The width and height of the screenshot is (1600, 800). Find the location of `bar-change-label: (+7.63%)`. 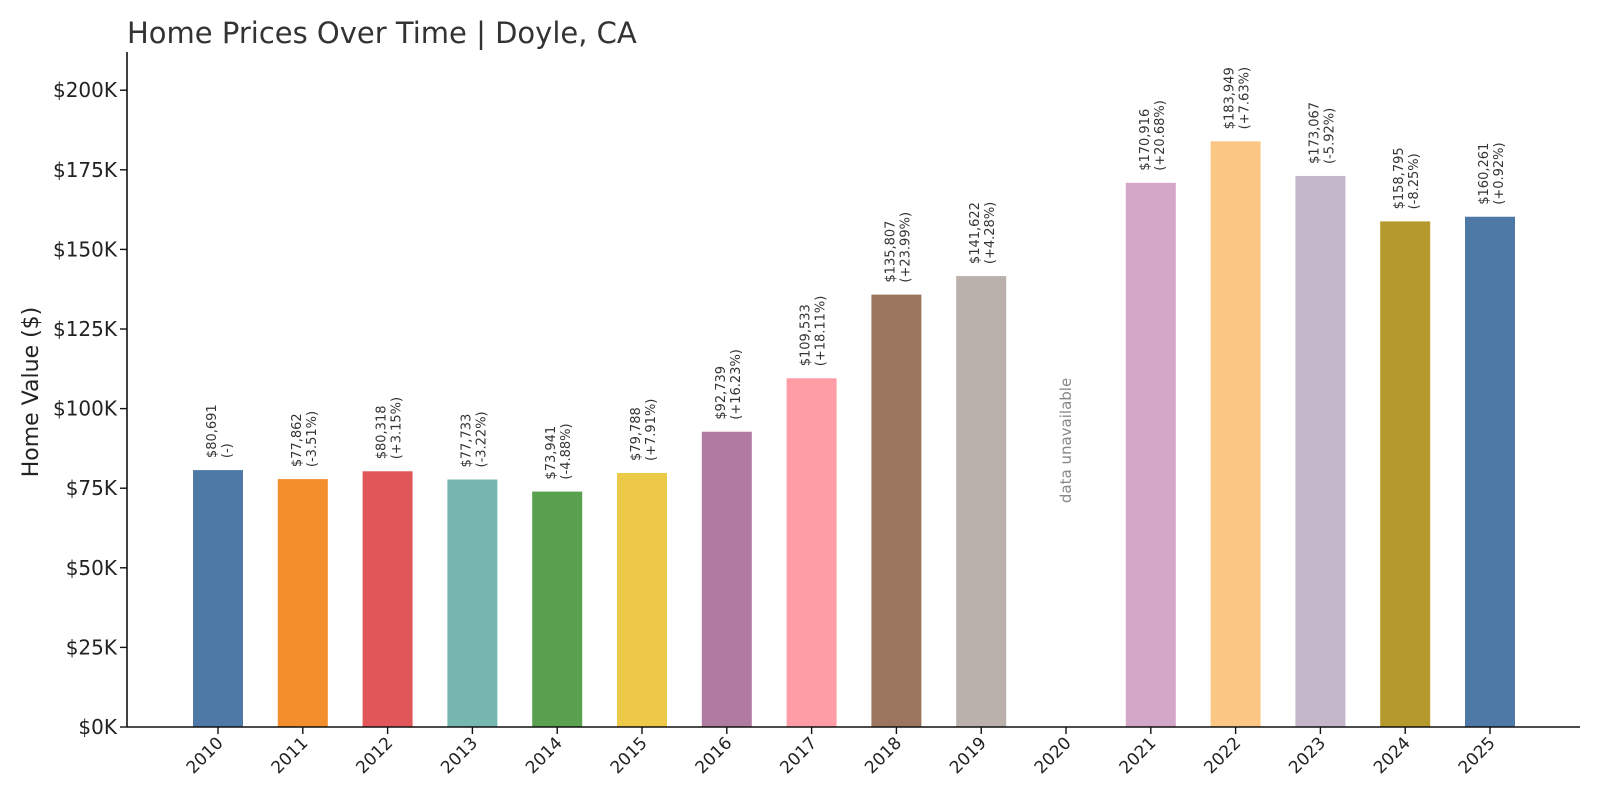

bar-change-label: (+7.63%) is located at coordinates (1245, 98).